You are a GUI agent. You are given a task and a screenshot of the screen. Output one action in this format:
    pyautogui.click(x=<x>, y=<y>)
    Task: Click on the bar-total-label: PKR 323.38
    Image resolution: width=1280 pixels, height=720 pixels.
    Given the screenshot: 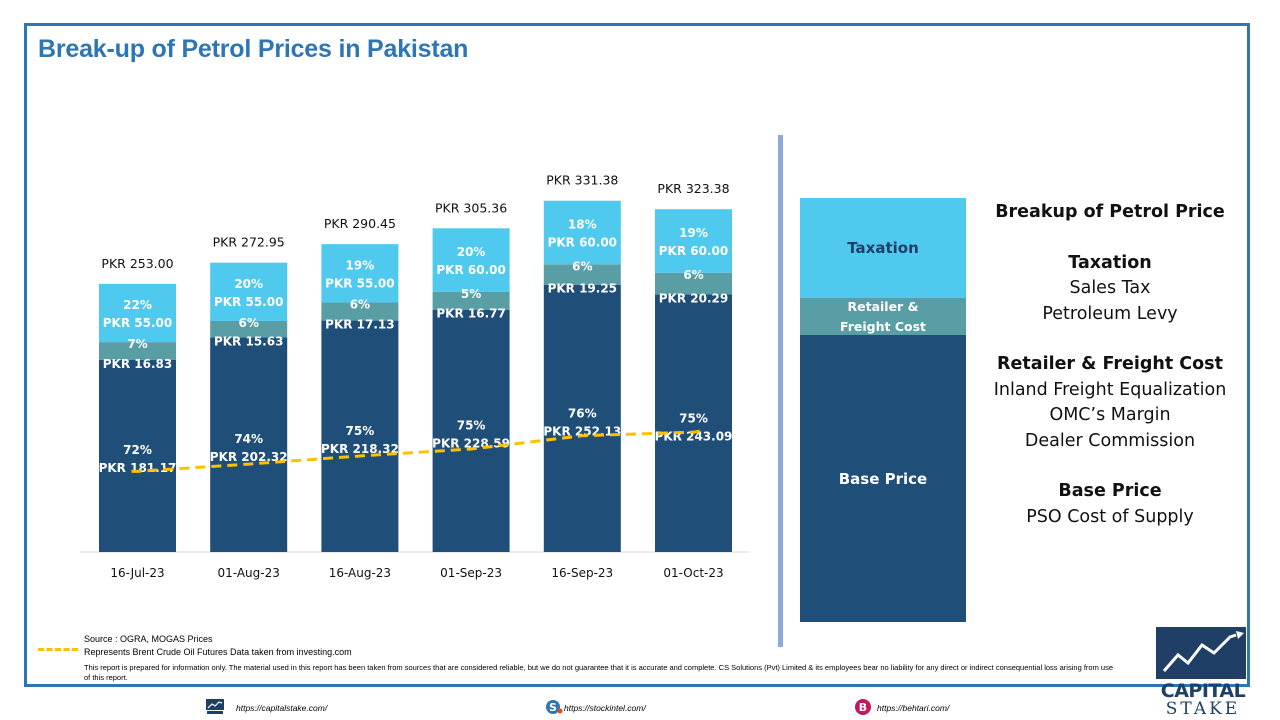 What is the action you would take?
    pyautogui.click(x=693, y=188)
    